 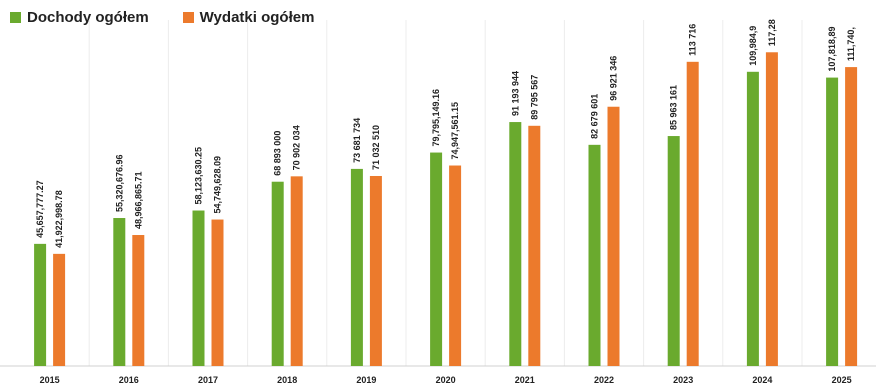 What do you see at coordinates (595, 116) in the screenshot?
I see `data-label-dochody: 82 679 601` at bounding box center [595, 116].